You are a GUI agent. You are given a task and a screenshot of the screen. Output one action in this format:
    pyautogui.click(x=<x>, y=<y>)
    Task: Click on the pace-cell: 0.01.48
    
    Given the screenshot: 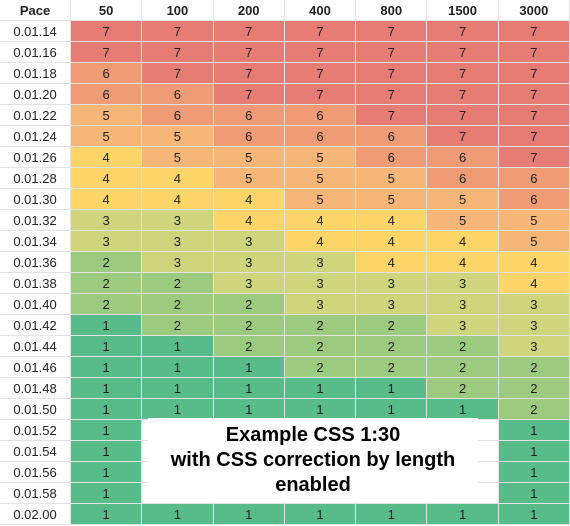 What is the action you would take?
    pyautogui.click(x=35, y=388)
    